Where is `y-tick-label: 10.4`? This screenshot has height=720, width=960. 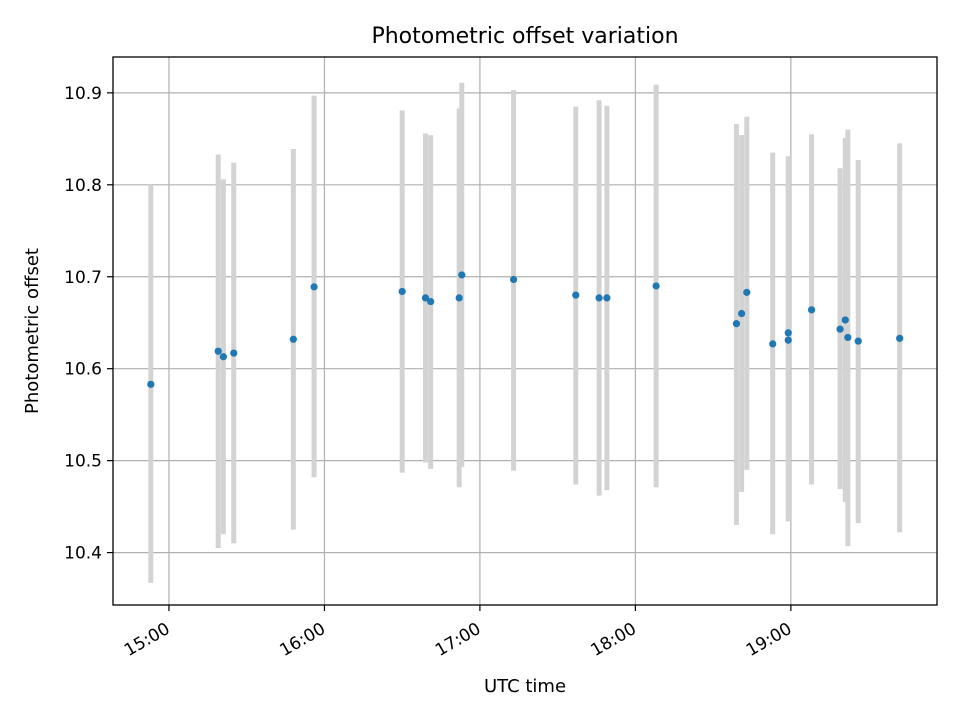
y-tick-label: 10.4 is located at coordinates (83, 554).